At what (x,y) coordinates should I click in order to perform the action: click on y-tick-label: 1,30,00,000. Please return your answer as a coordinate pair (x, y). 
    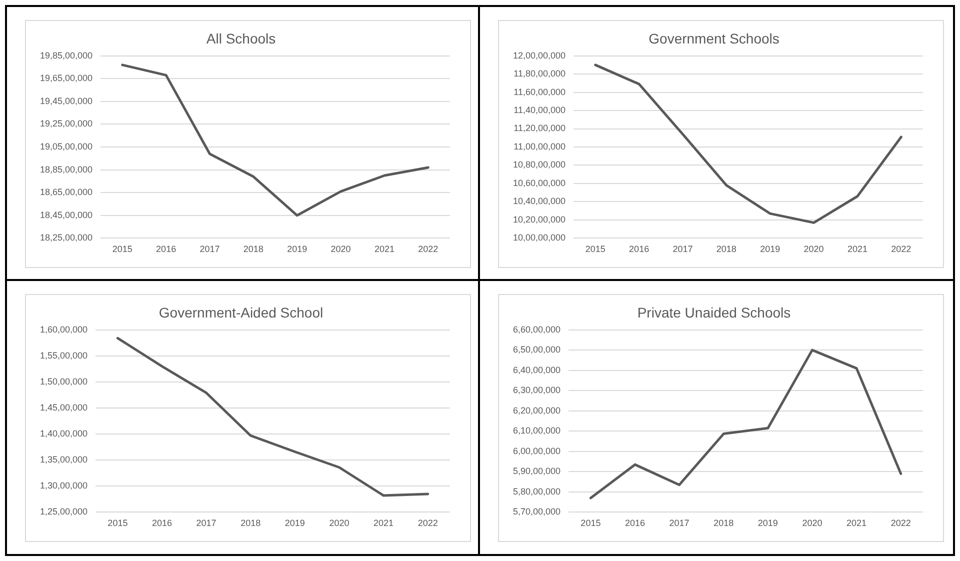
    Looking at the image, I should click on (64, 485).